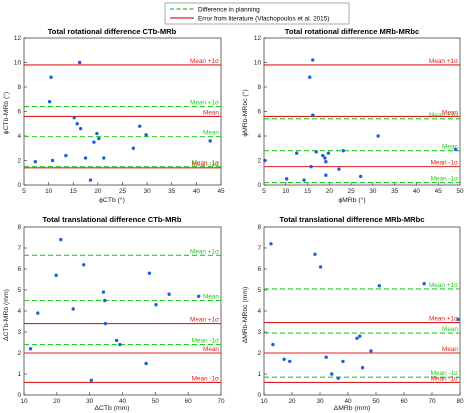 The image size is (474, 413). I want to click on x-axis-label: ΔCTb (mm), so click(111, 408).